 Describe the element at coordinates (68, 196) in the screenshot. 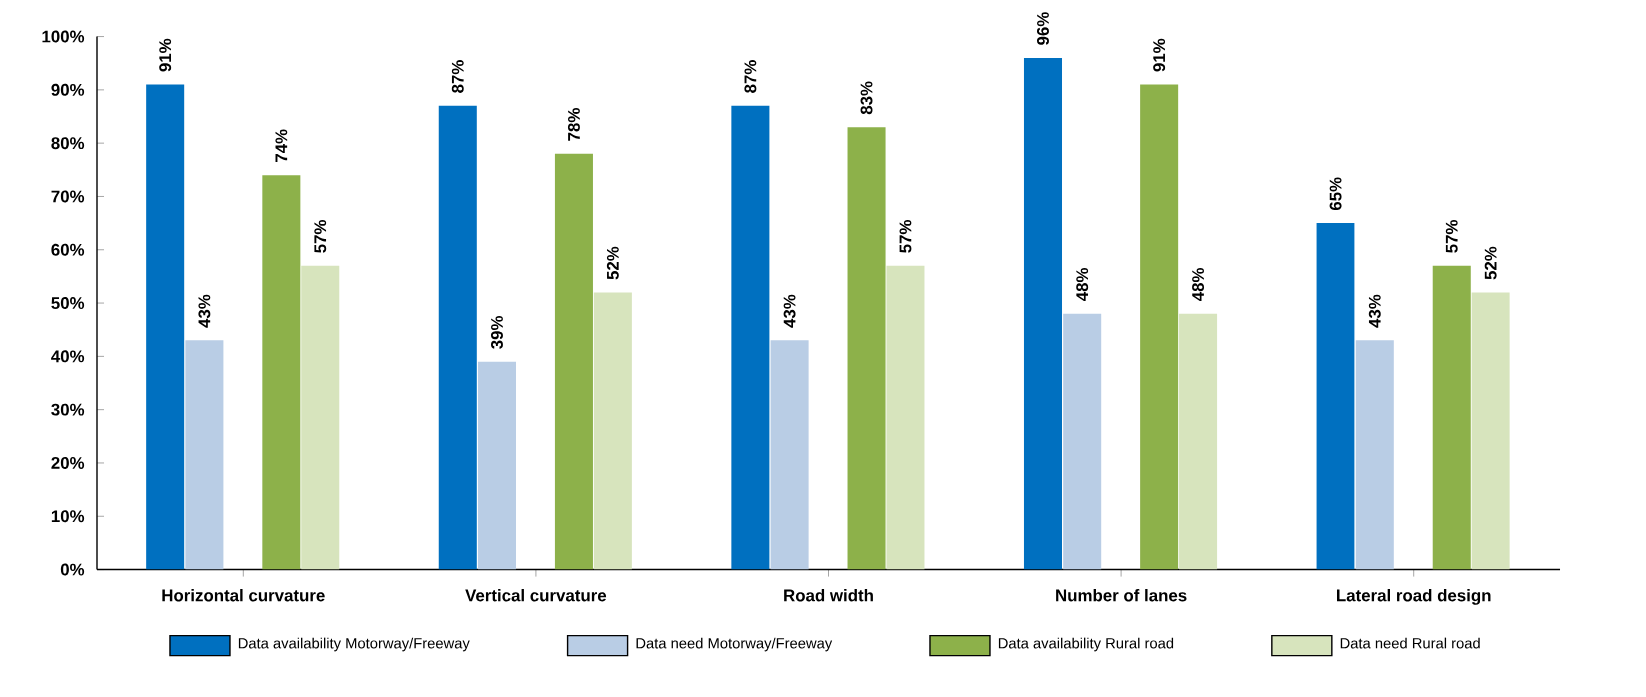

I see `y-tick-label: 70%` at that location.